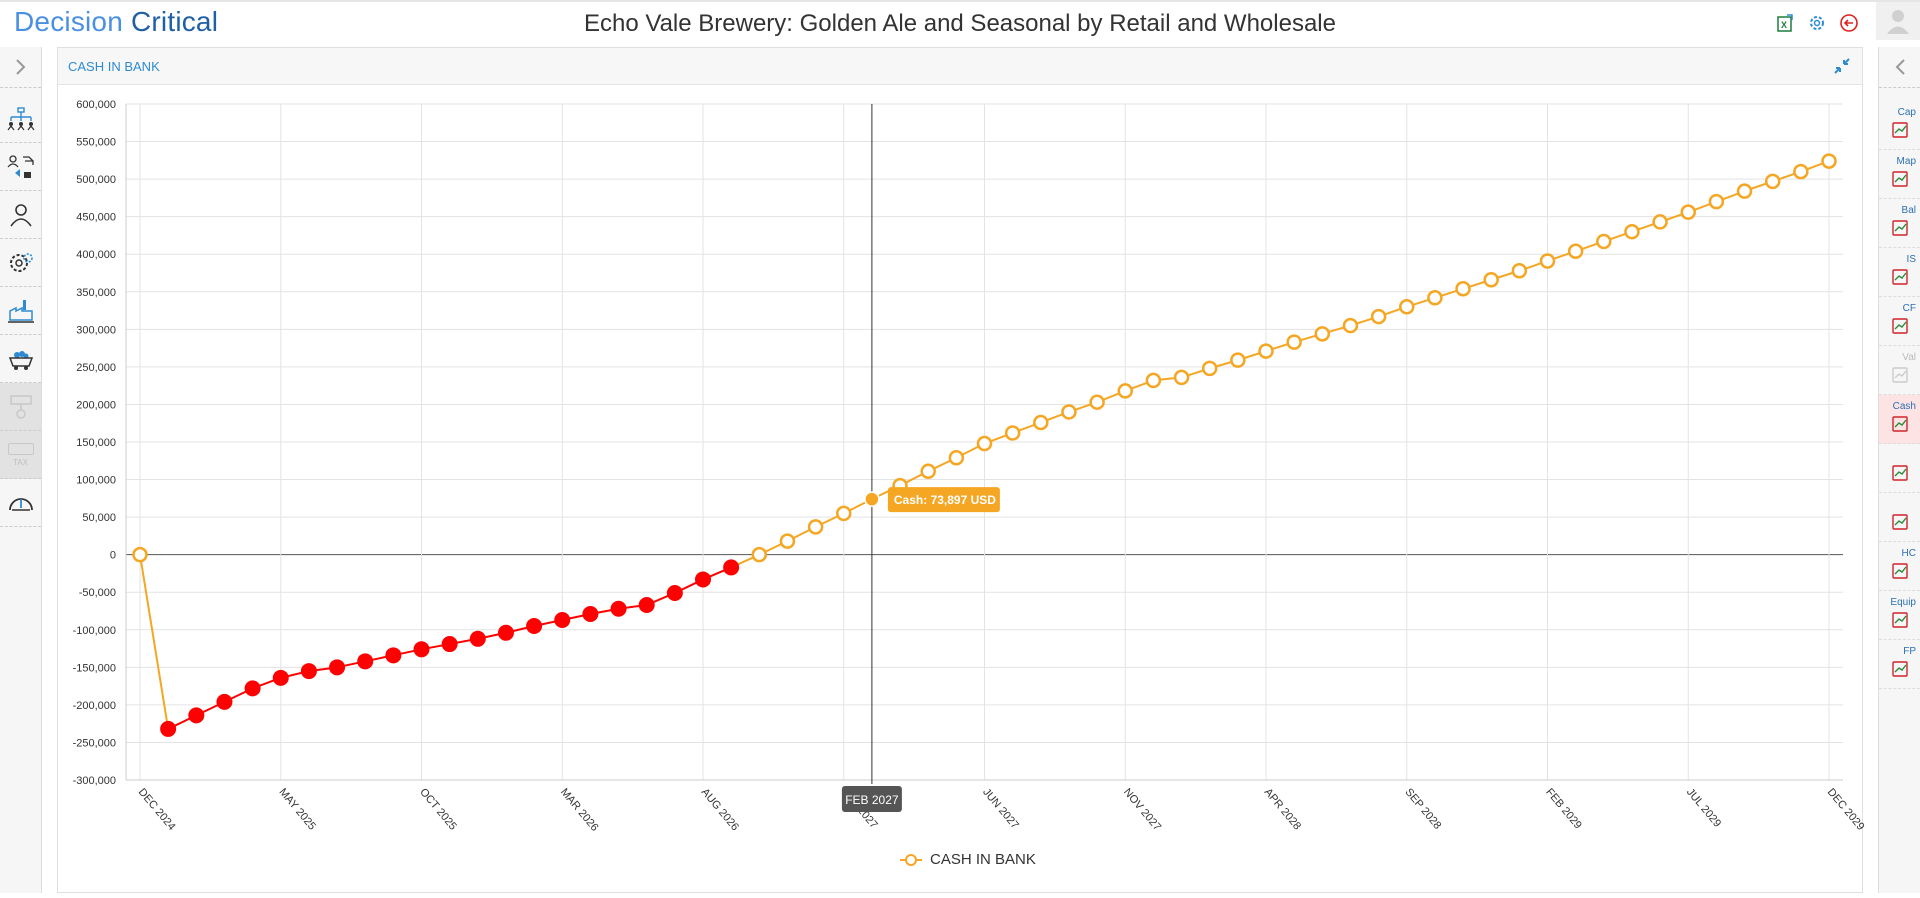 The height and width of the screenshot is (898, 1920). I want to click on y-tick-label: -300,000, so click(94, 781).